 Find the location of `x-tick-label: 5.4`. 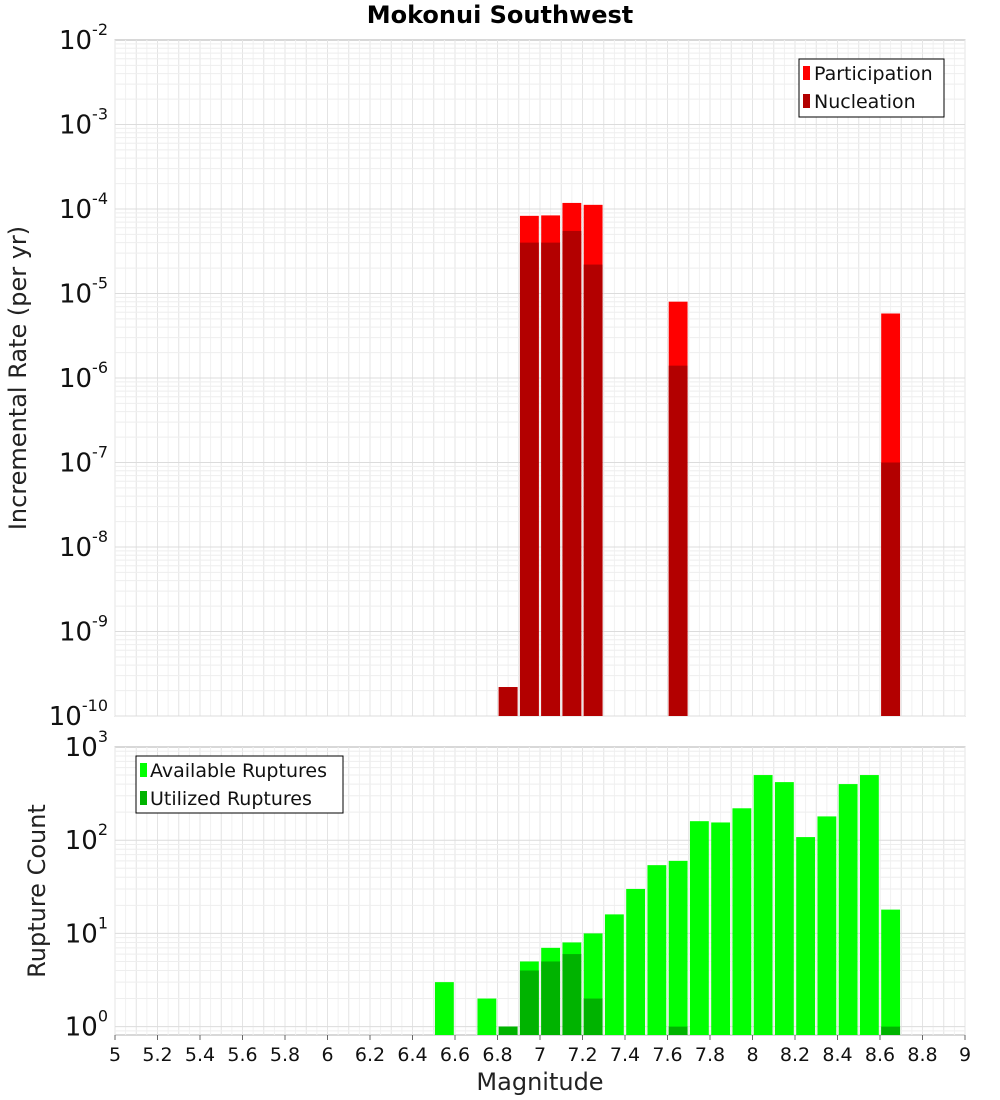

x-tick-label: 5.4 is located at coordinates (200, 1055).